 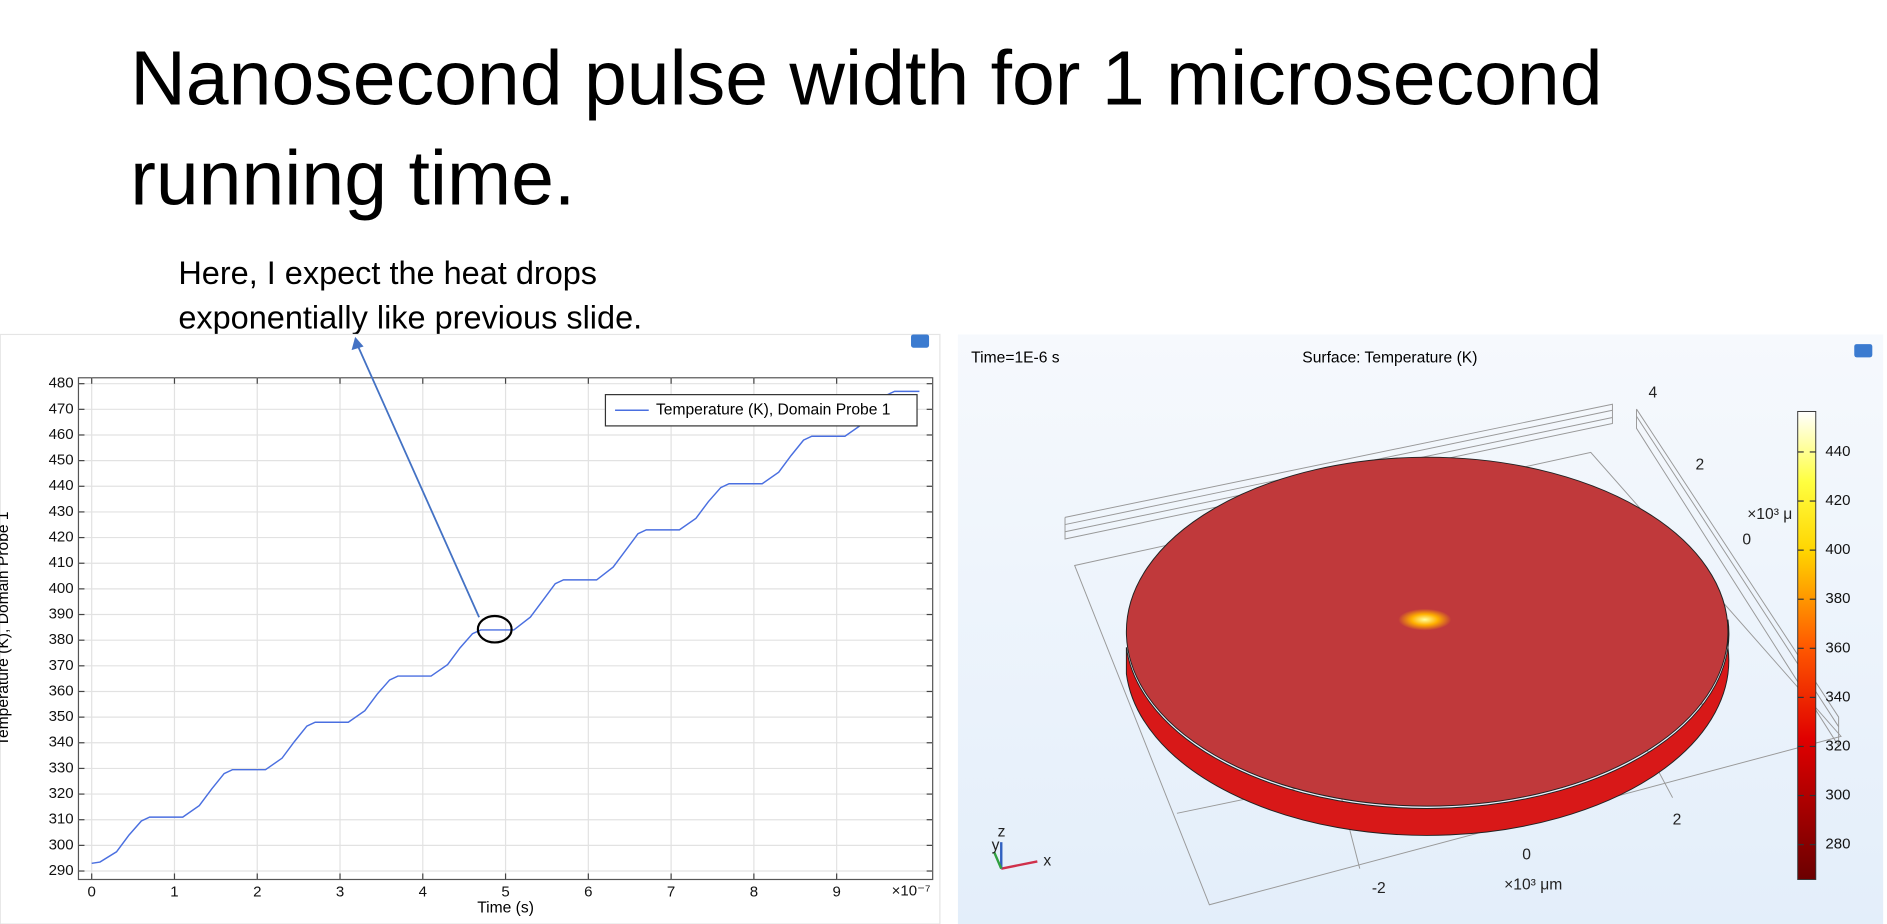 What do you see at coordinates (257, 892) in the screenshot?
I see `x-tick-label: 2` at bounding box center [257, 892].